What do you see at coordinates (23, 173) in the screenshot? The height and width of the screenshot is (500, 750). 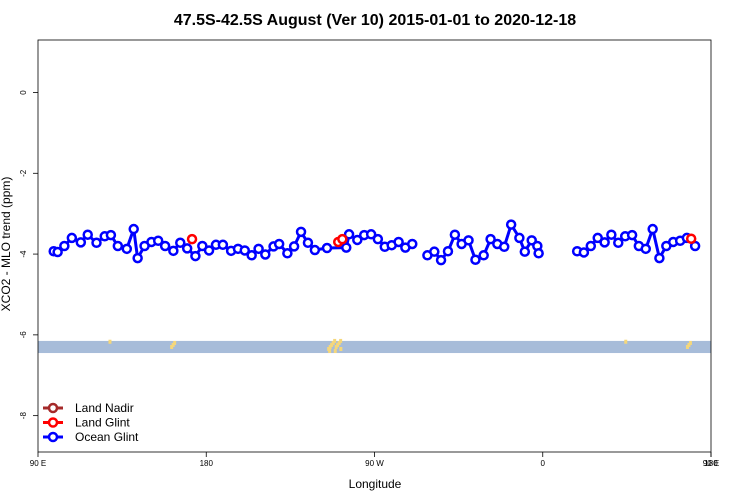 I see `y-tick-label: -2` at bounding box center [23, 173].